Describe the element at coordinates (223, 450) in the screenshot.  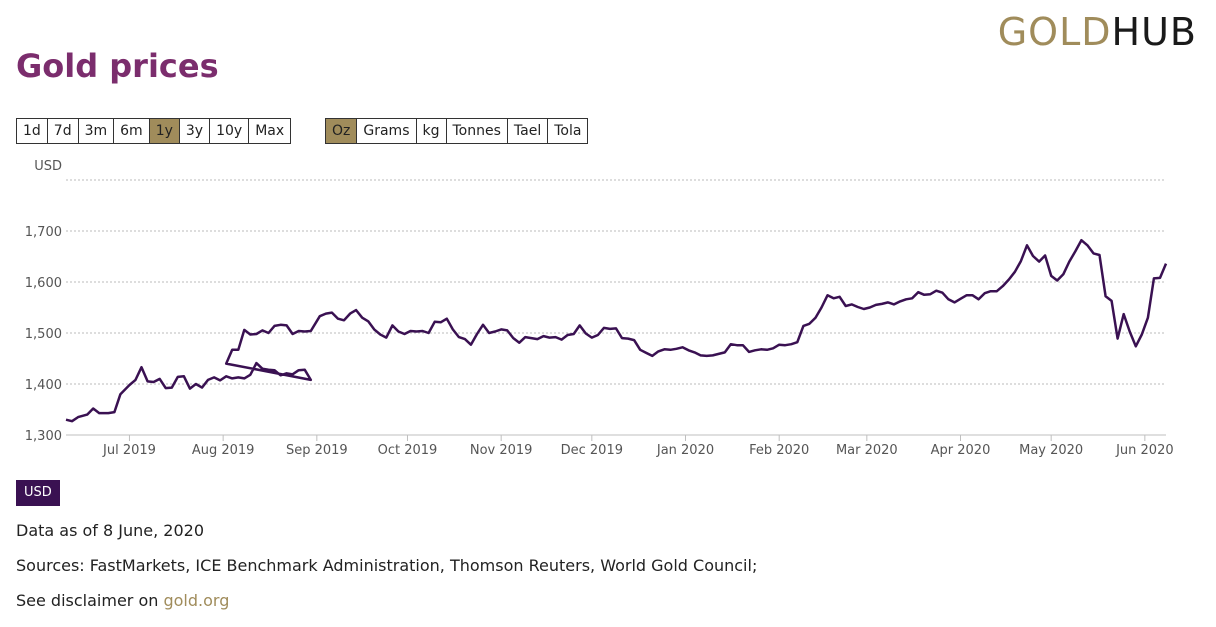
I see `x-tick-label: Aug 2019` at that location.